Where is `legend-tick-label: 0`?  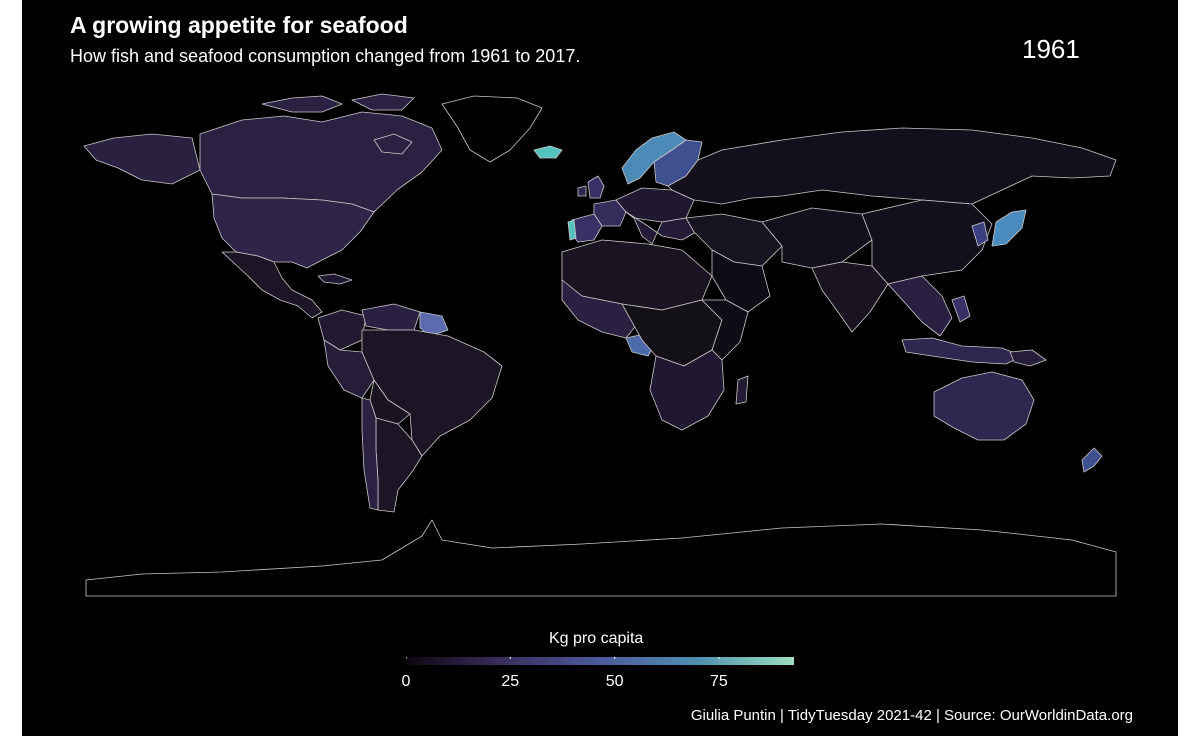 legend-tick-label: 0 is located at coordinates (406, 681).